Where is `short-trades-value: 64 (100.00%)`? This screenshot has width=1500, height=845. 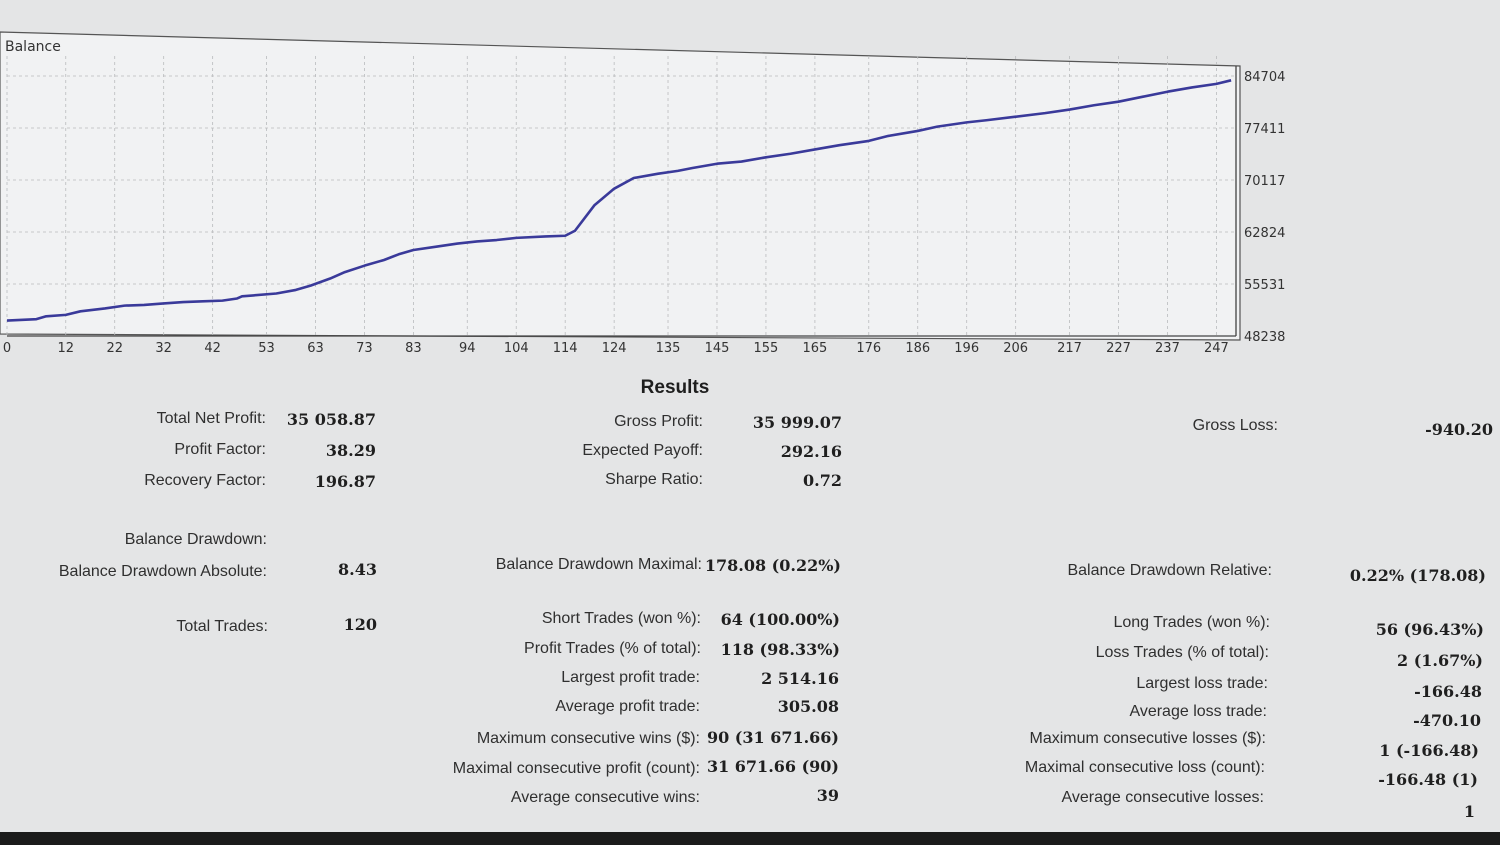 short-trades-value: 64 (100.00%) is located at coordinates (780, 619).